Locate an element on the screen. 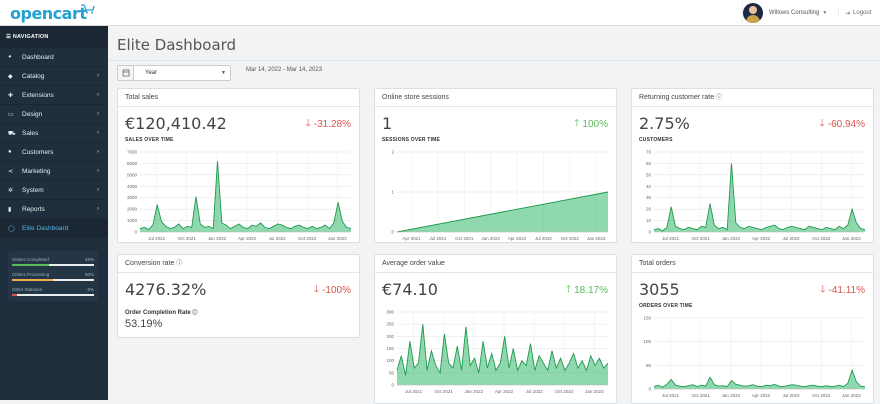 The height and width of the screenshot is (404, 880). cart-icon: ⛟ is located at coordinates (12, 133).